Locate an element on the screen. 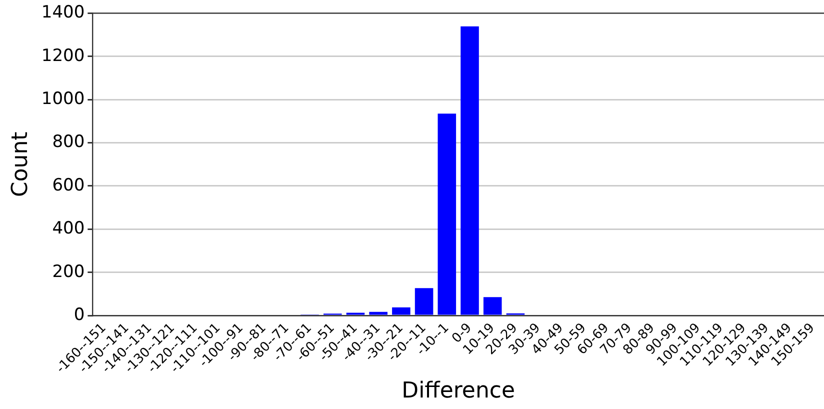  y-tick-label: 600 is located at coordinates (68, 185).